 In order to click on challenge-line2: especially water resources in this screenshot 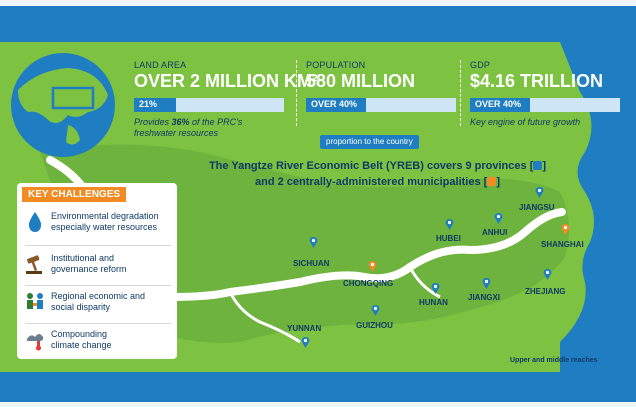, I will do `click(104, 227)`.